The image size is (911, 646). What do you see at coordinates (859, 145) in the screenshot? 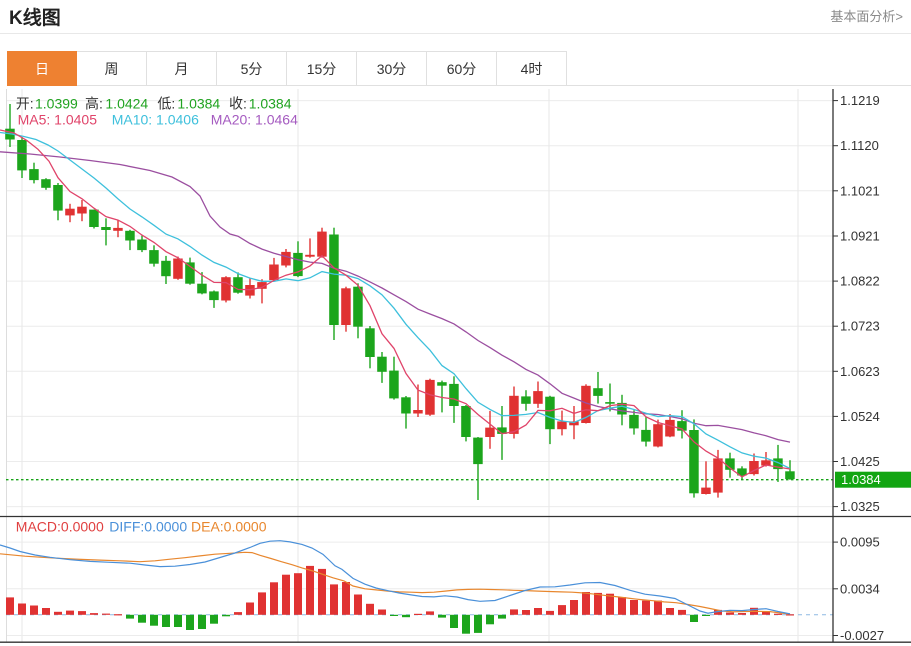
I see `svg-text: 1.1120` at bounding box center [859, 145].